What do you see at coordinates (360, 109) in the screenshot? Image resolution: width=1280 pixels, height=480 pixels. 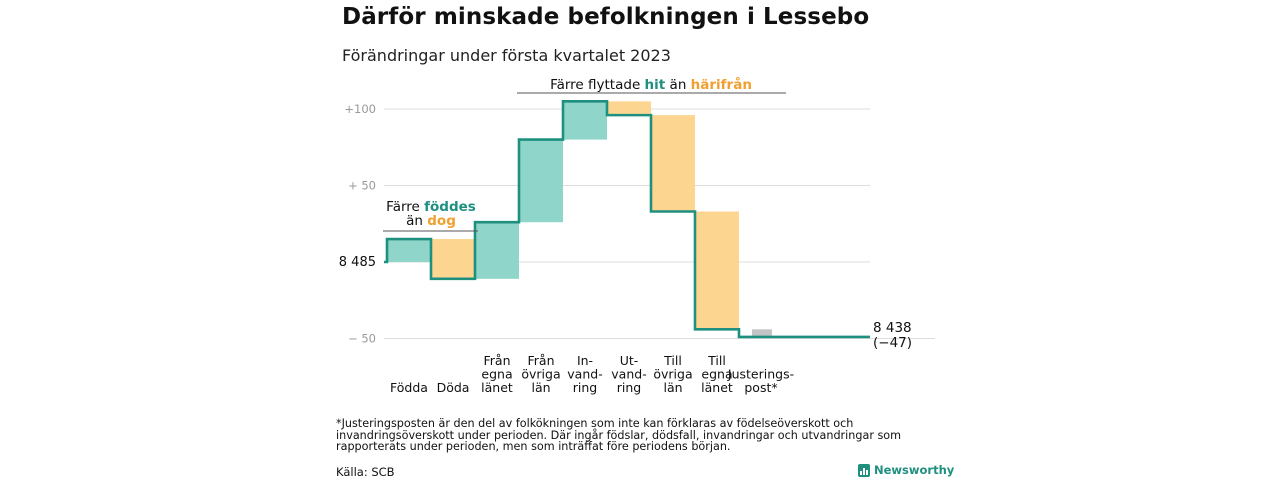 I see `y-tick-label: +100` at bounding box center [360, 109].